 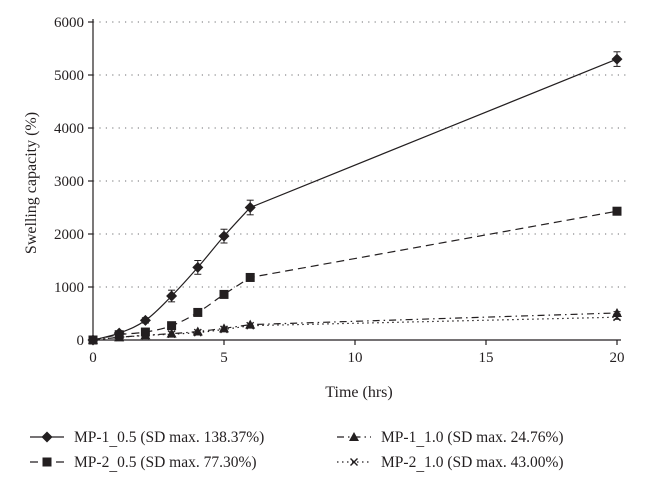 What do you see at coordinates (69, 23) in the screenshot?
I see `y-tick-label: 6000` at bounding box center [69, 23].